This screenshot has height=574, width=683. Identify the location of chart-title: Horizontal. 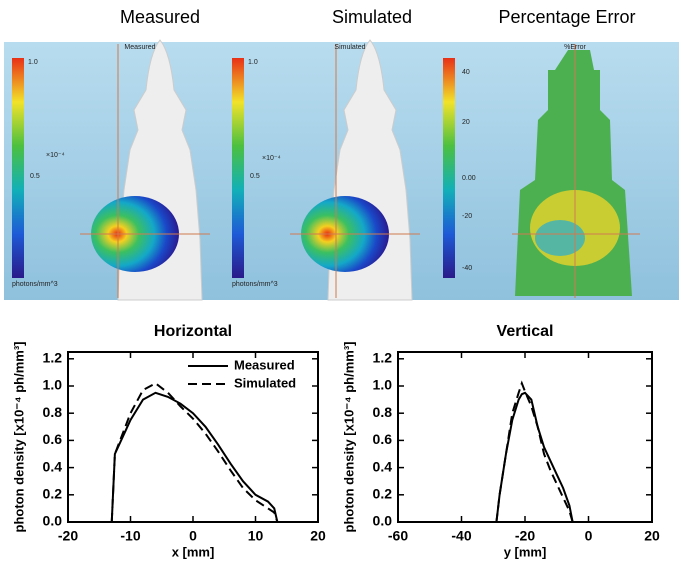
(193, 331).